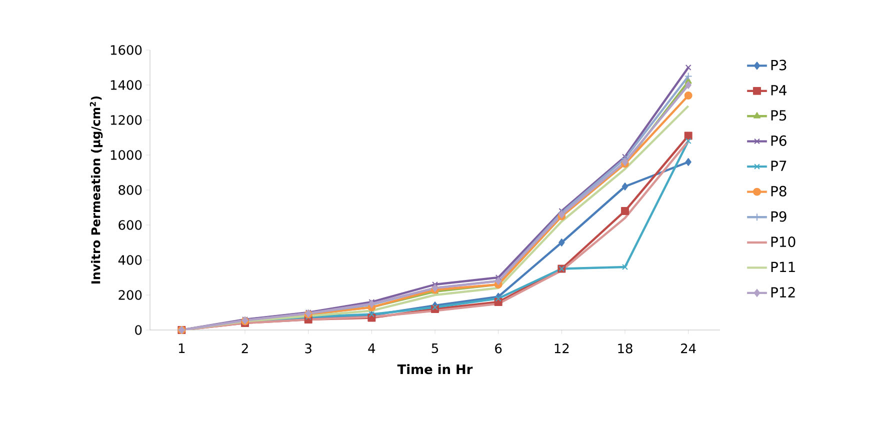 The width and height of the screenshot is (888, 442). I want to click on y-tick-label: 200, so click(130, 295).